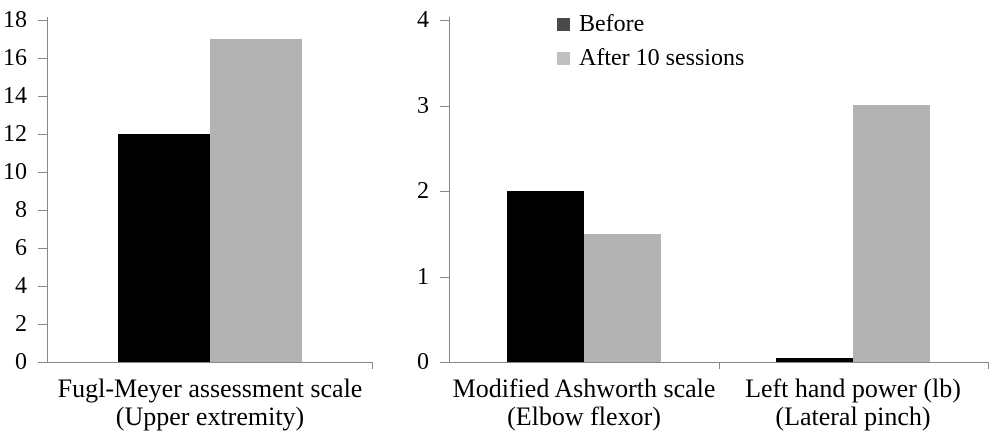 The height and width of the screenshot is (441, 1003). Describe the element at coordinates (650, 24) in the screenshot. I see `legend-entry-before: Before` at that location.